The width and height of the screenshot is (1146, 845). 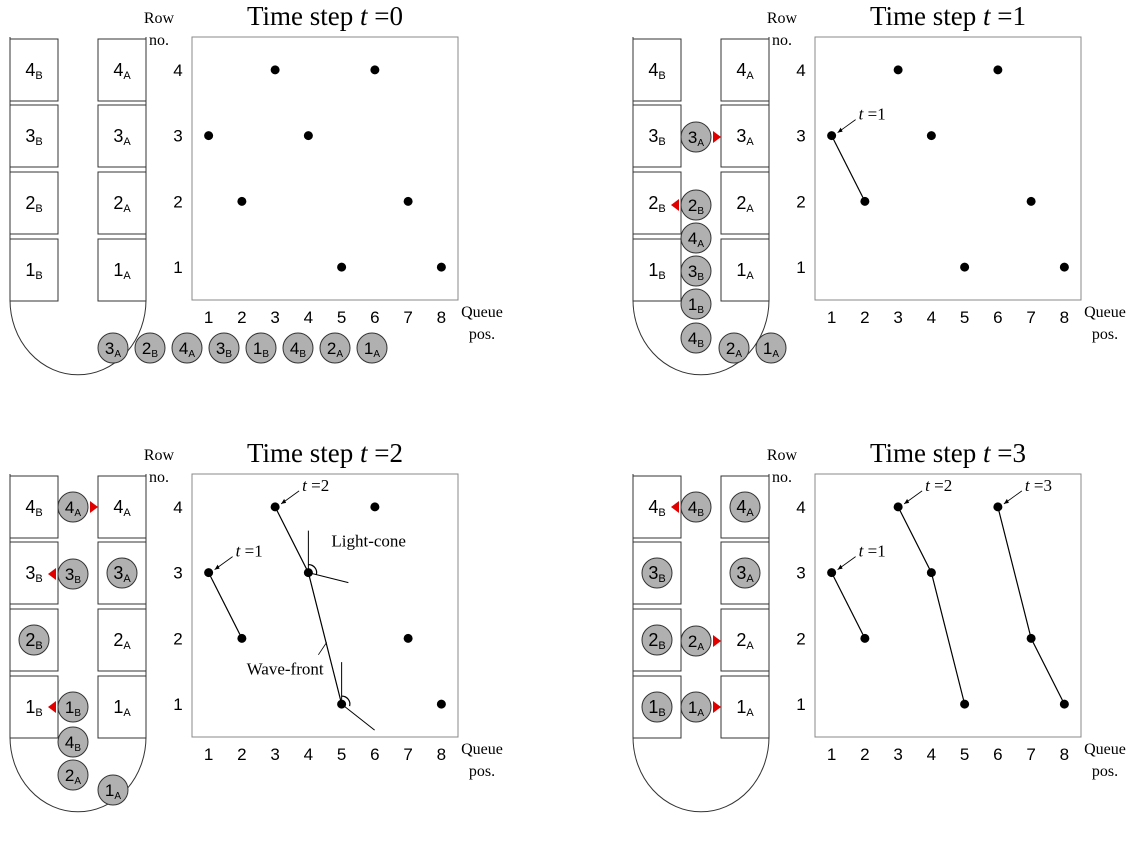 I want to click on passenger-2B, so click(x=696, y=205).